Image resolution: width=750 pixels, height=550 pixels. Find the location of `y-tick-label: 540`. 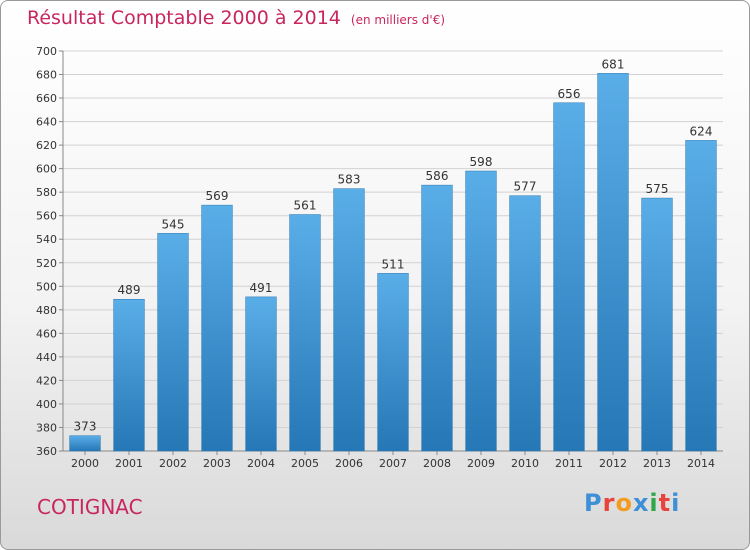

y-tick-label: 540 is located at coordinates (46, 239).